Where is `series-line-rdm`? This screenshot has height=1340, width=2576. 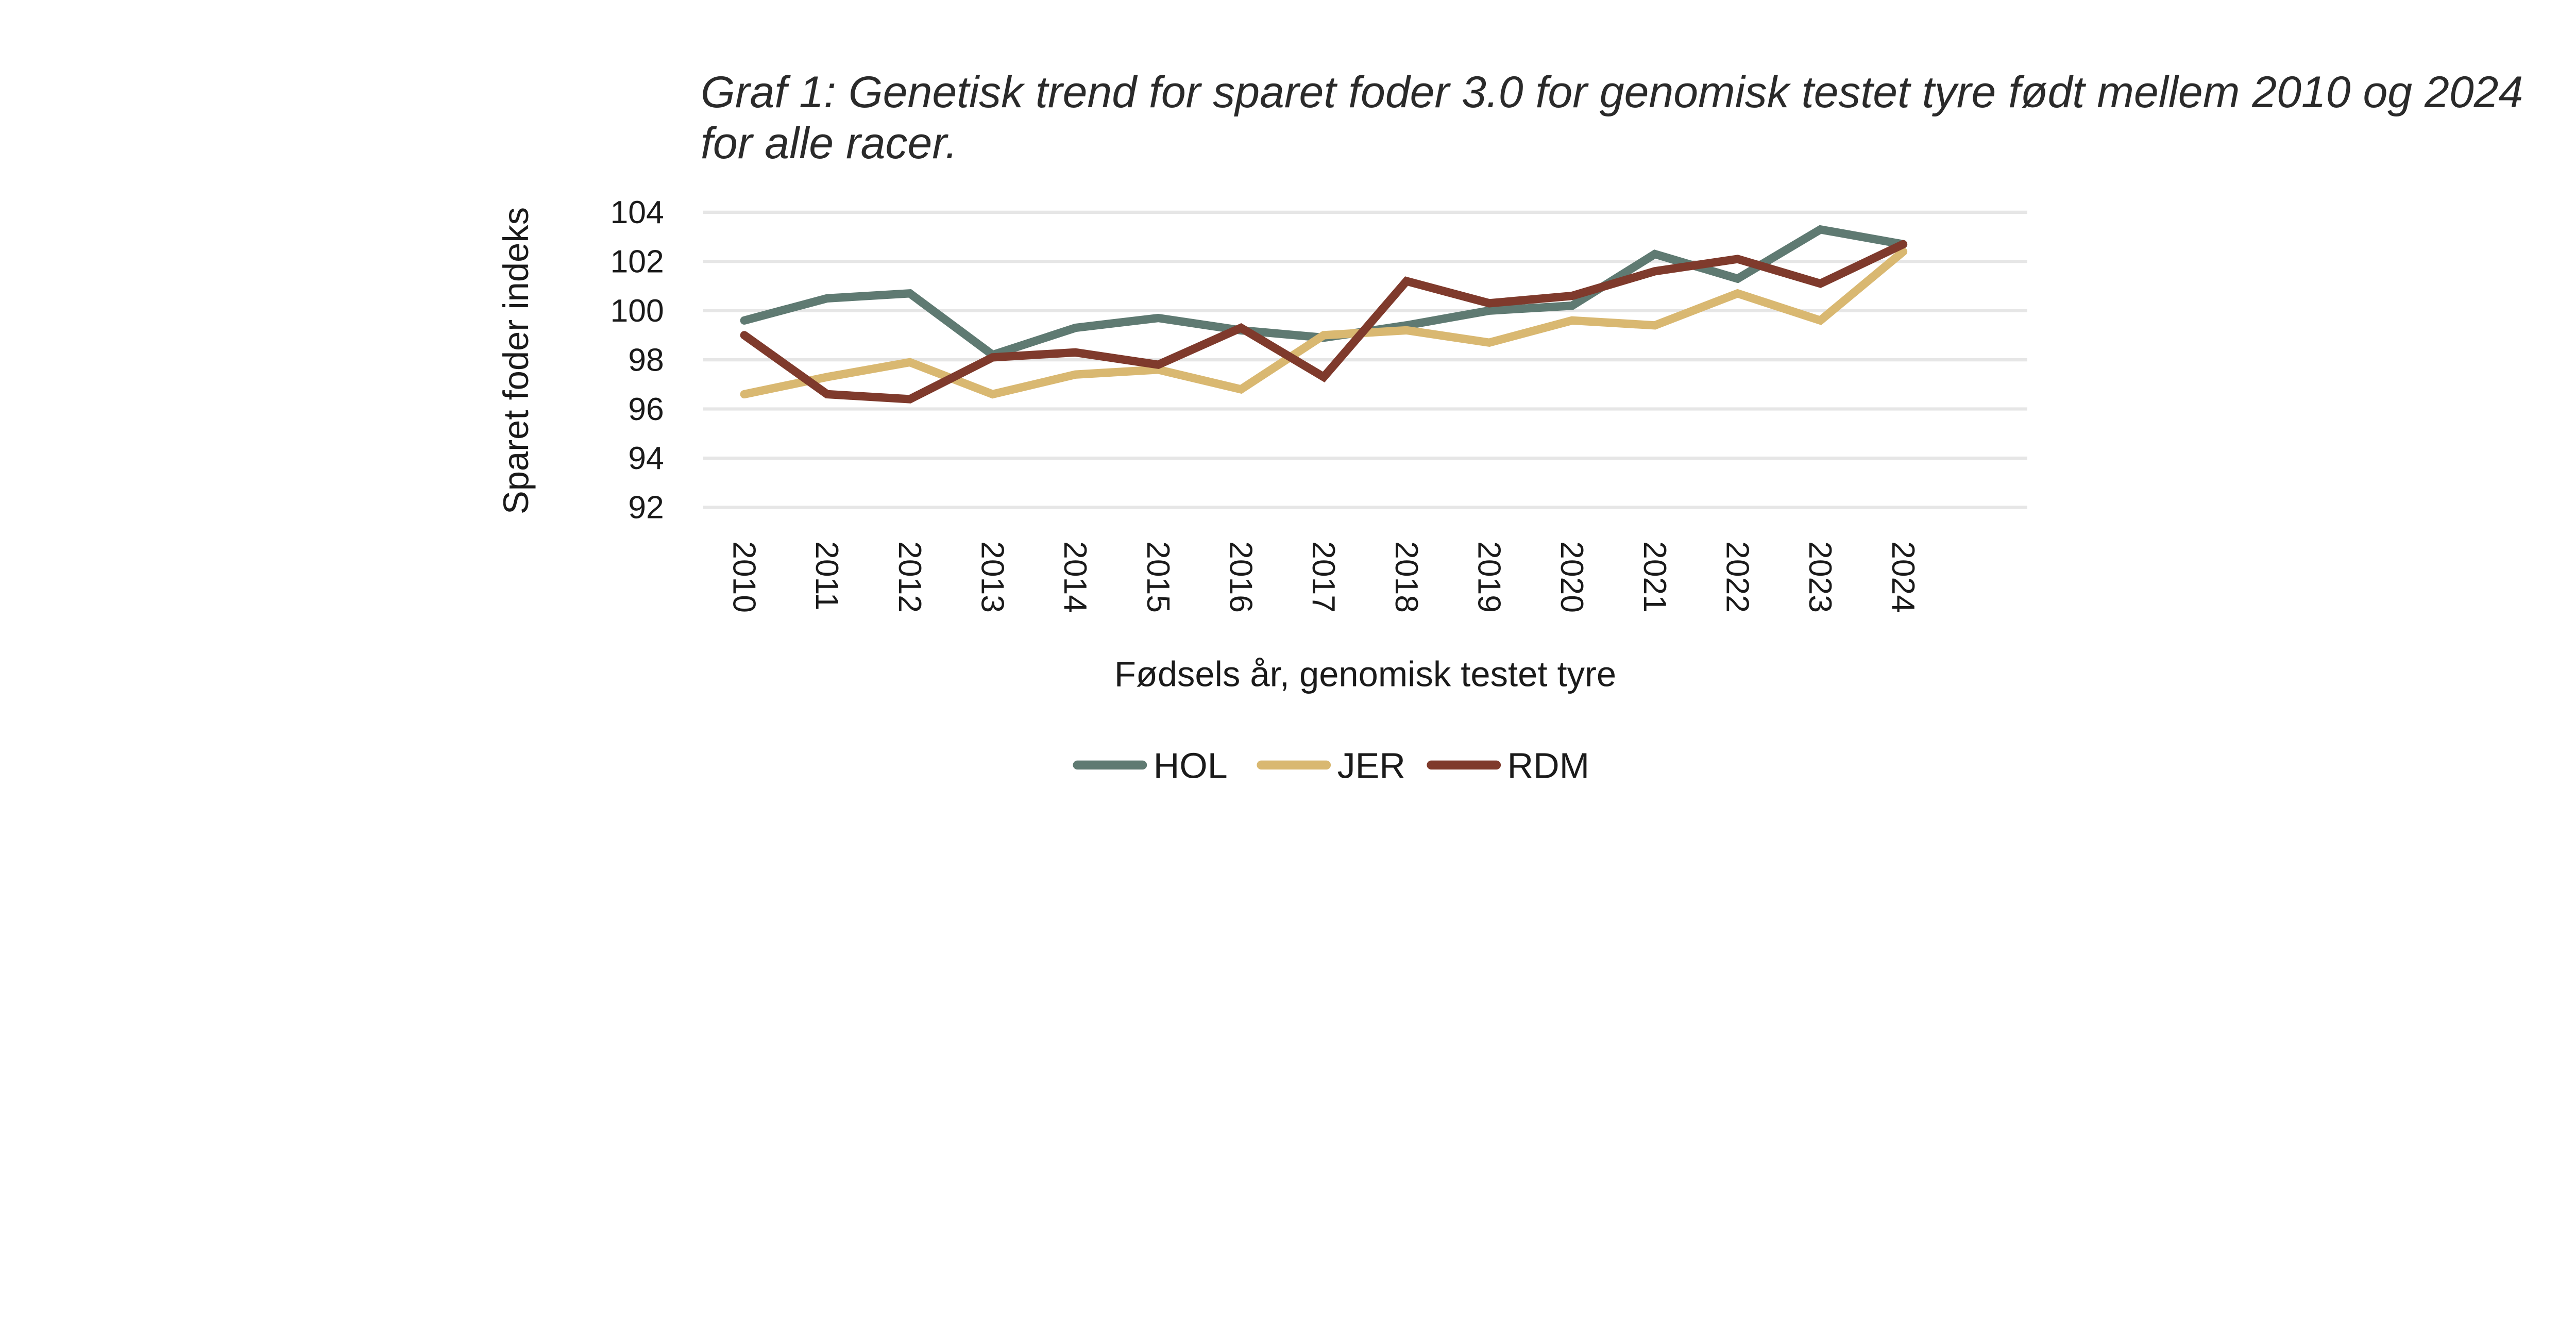
series-line-rdm is located at coordinates (1324, 322).